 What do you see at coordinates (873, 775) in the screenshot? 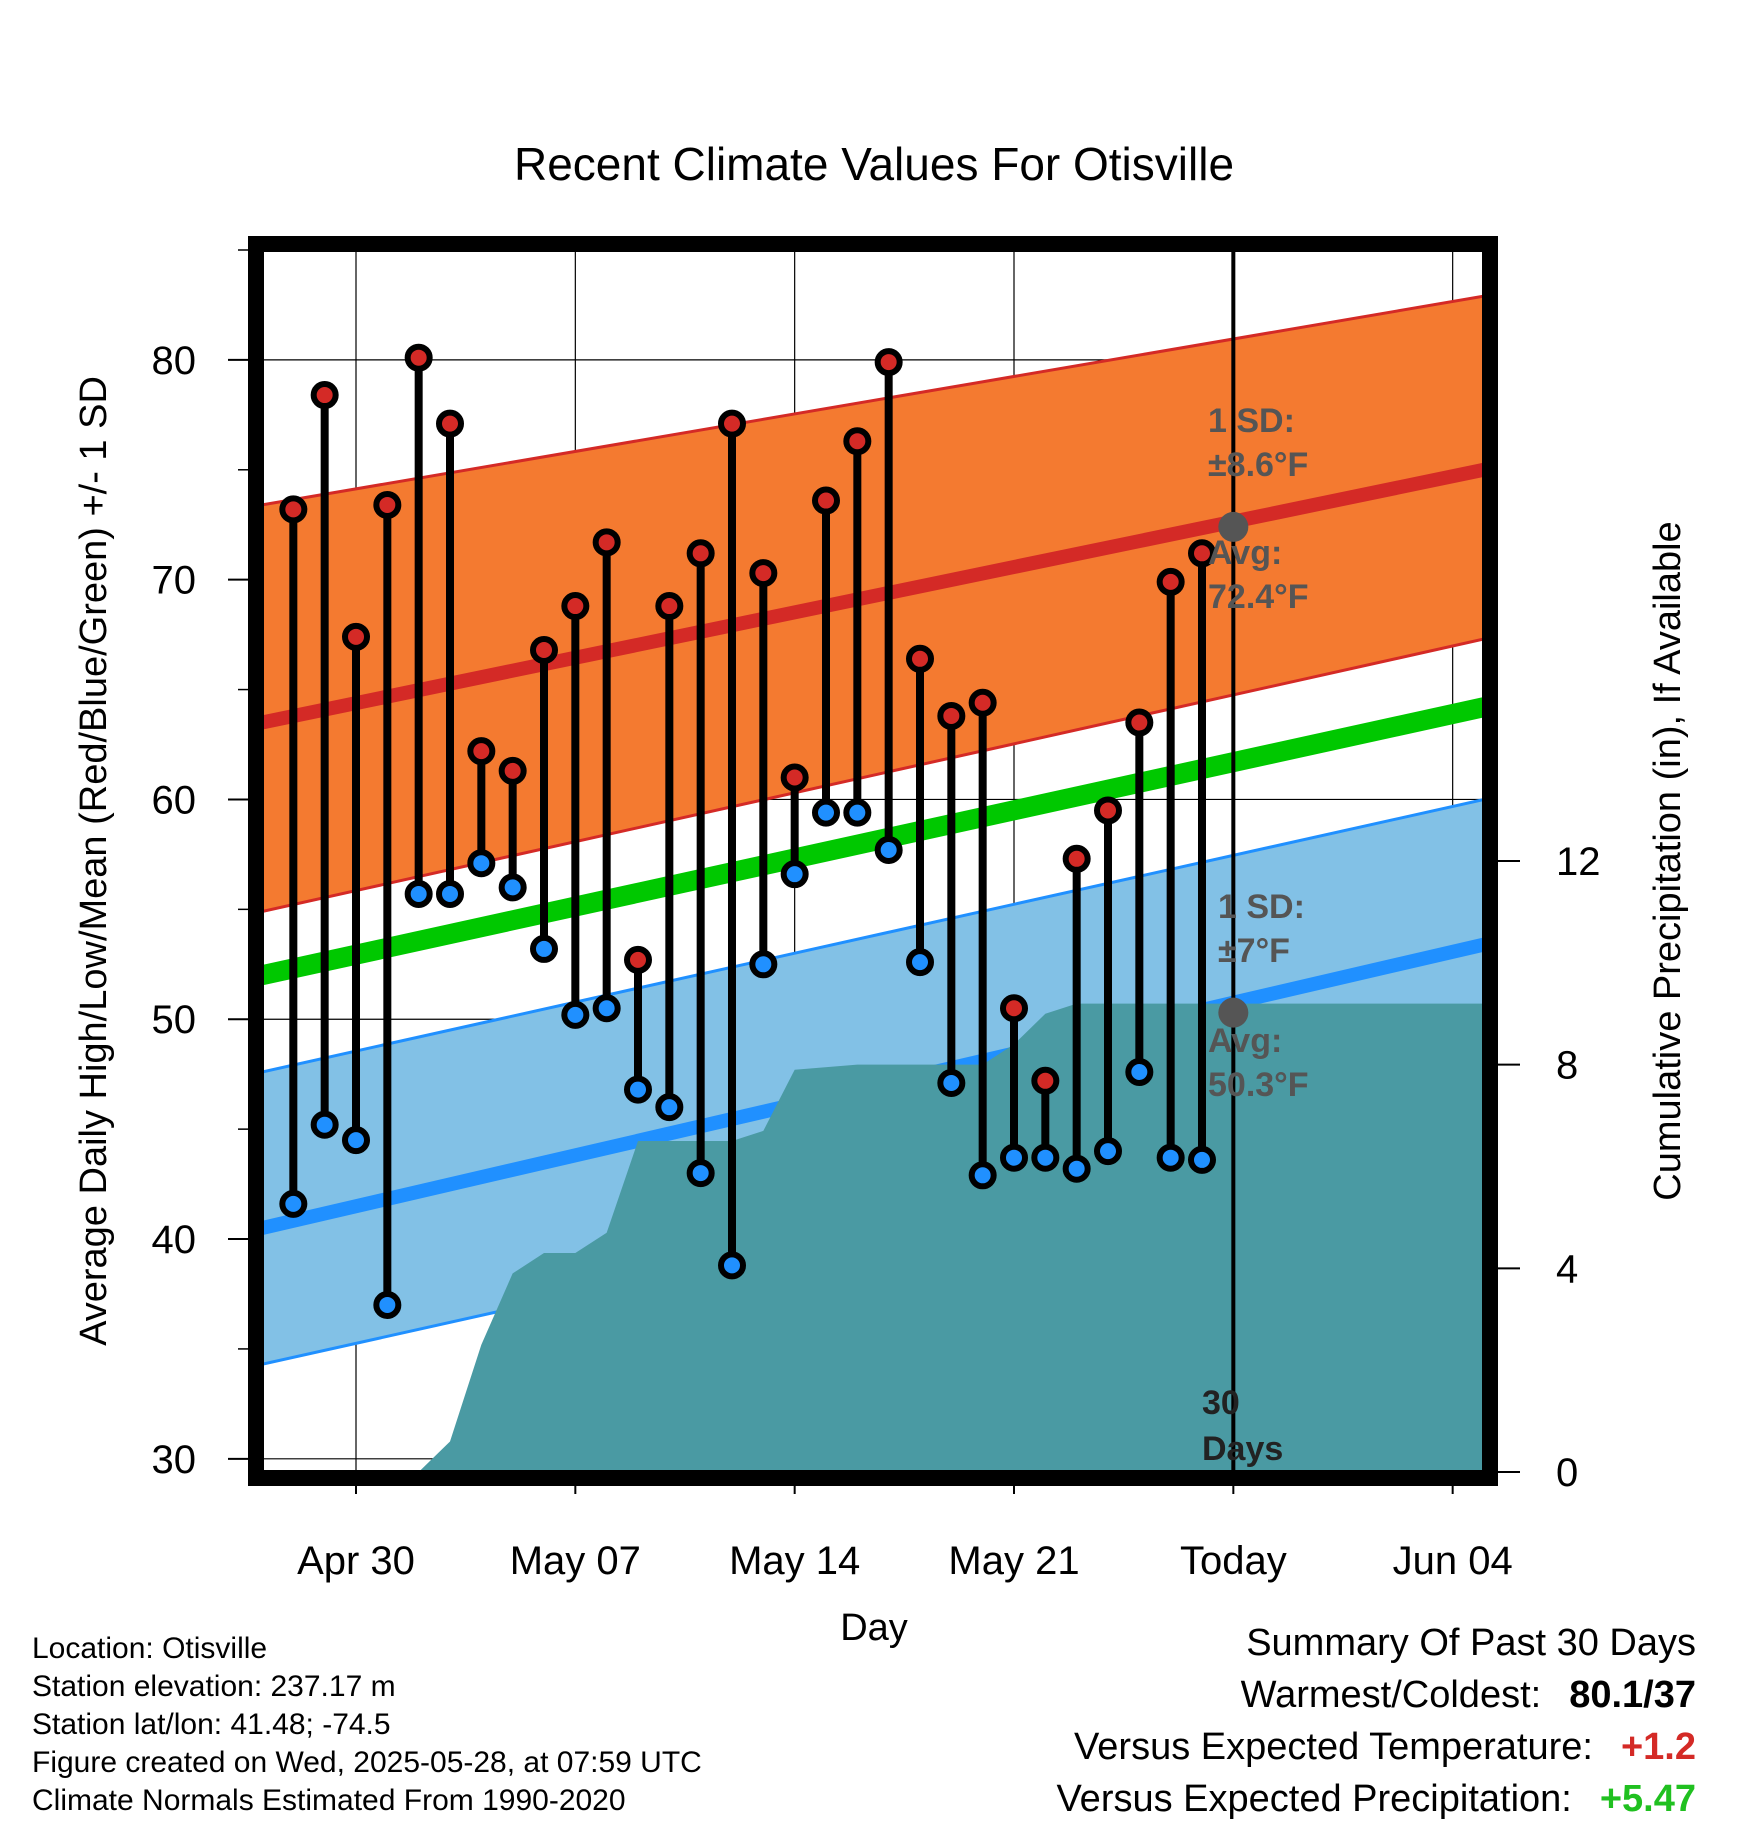
I see `high-sd-band-lower-edge` at bounding box center [873, 775].